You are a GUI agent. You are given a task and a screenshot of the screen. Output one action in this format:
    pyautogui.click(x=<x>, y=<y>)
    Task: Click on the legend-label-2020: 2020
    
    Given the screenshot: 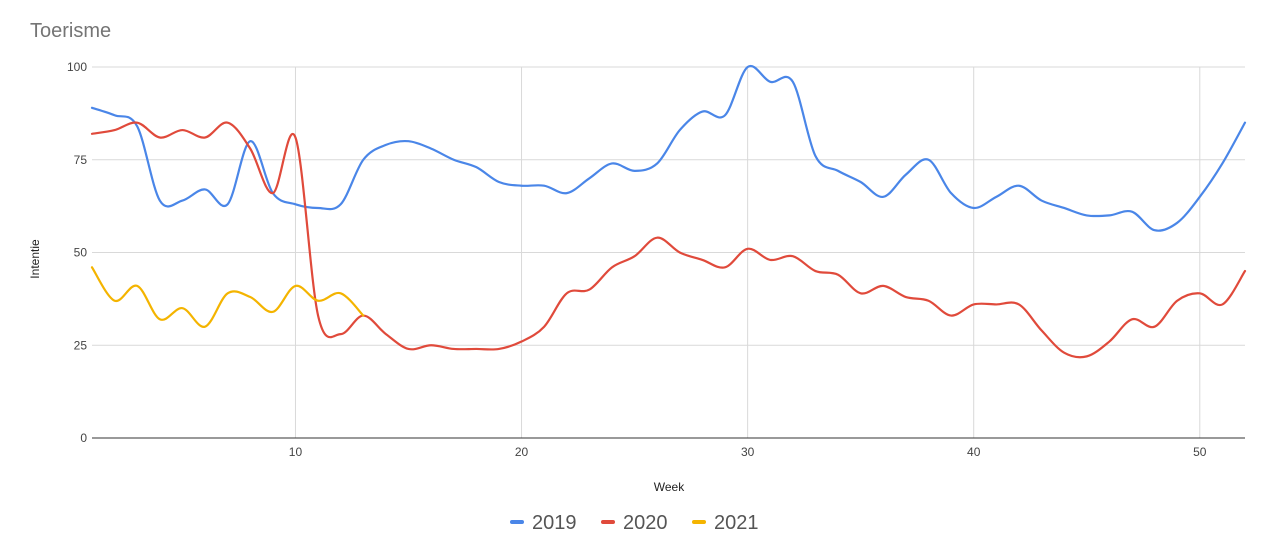 What is the action you would take?
    pyautogui.click(x=645, y=523)
    